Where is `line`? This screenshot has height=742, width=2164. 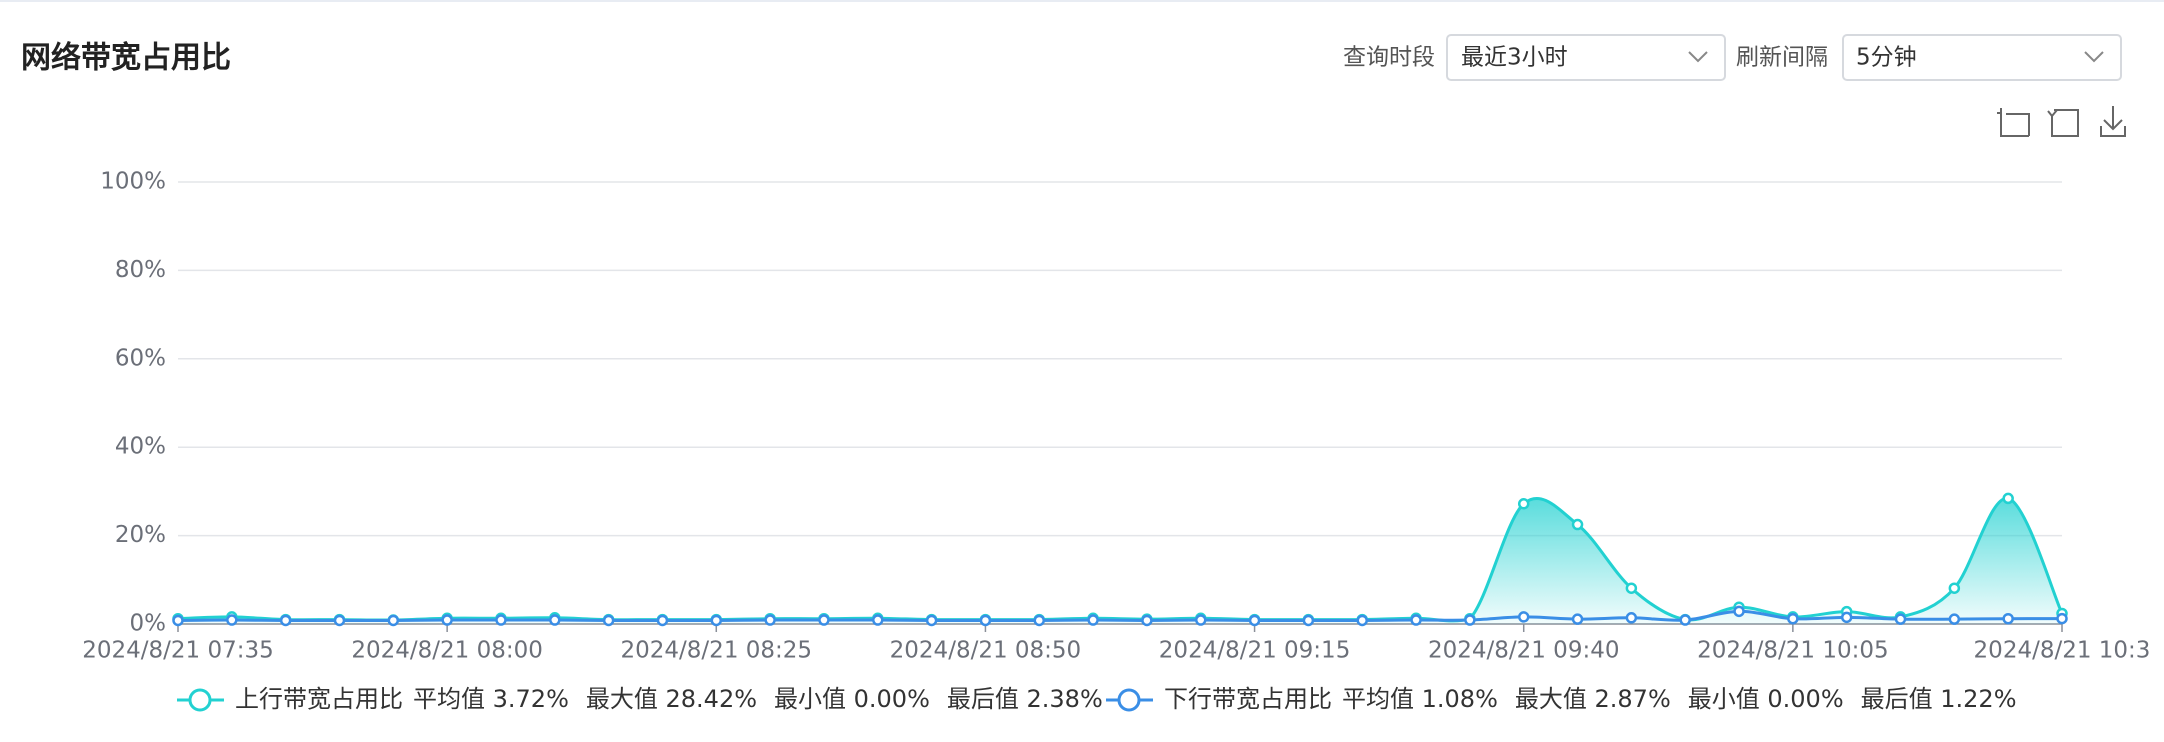
line is located at coordinates (1120, 559).